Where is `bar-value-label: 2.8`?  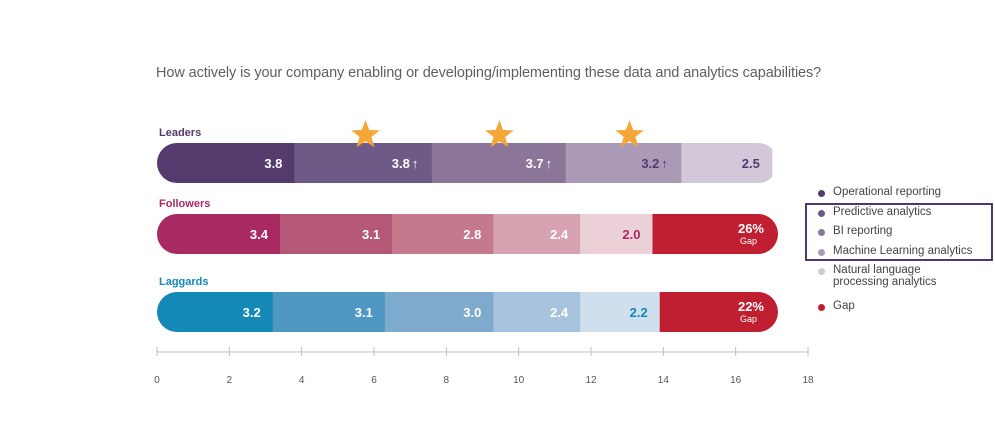
bar-value-label: 2.8 is located at coordinates (472, 234).